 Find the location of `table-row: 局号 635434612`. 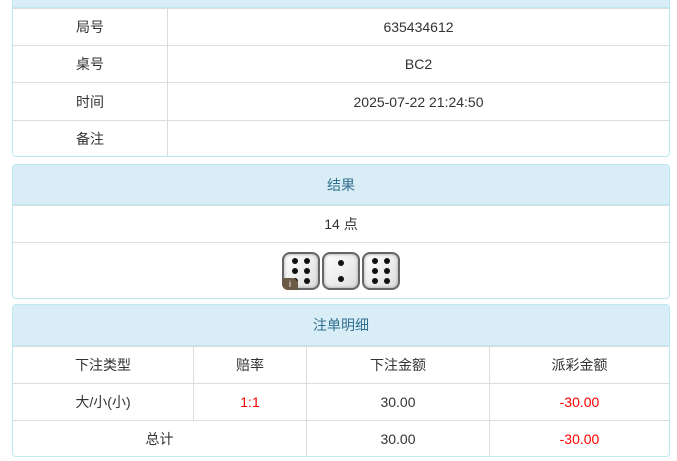

table-row: 局号 635434612 is located at coordinates (341, 27).